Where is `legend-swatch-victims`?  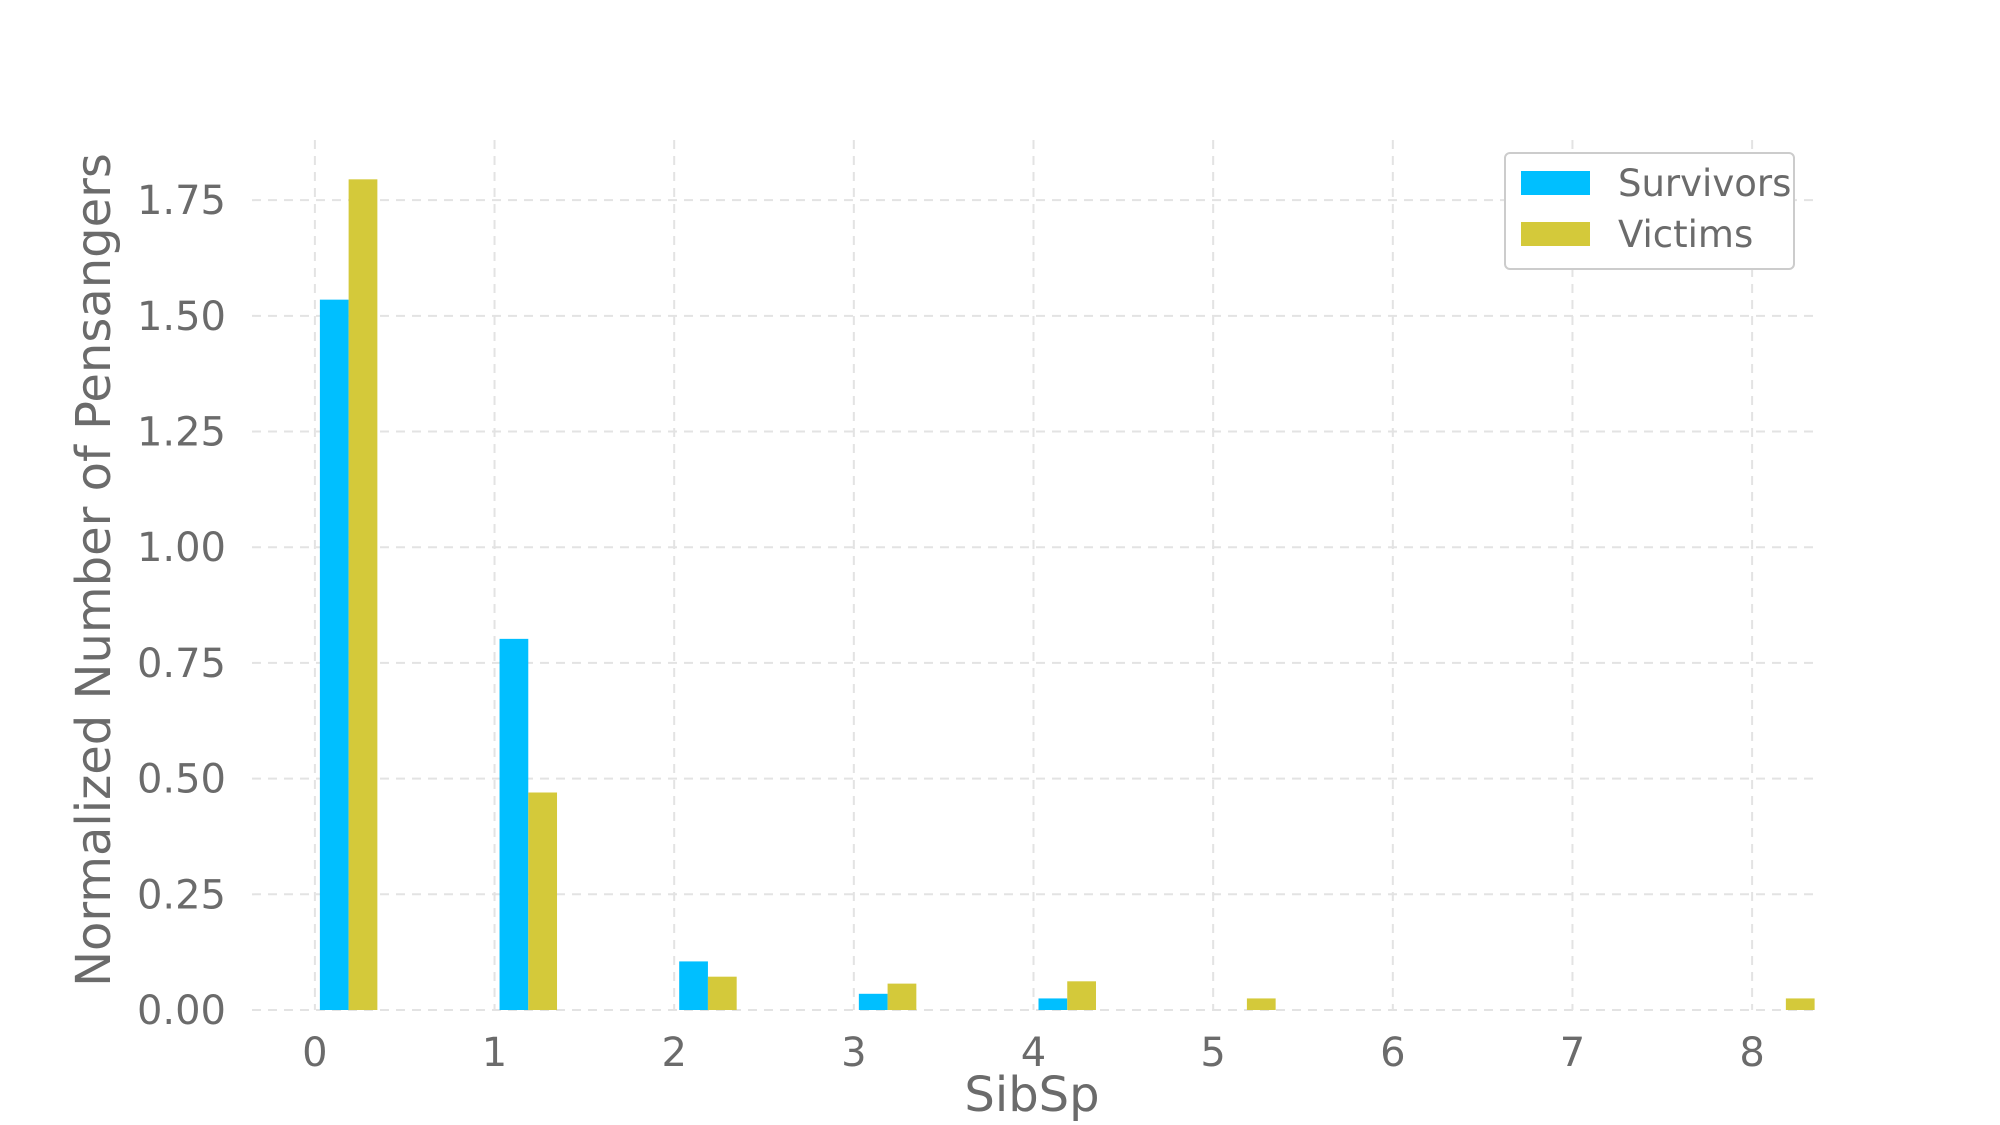
legend-swatch-victims is located at coordinates (1555, 234).